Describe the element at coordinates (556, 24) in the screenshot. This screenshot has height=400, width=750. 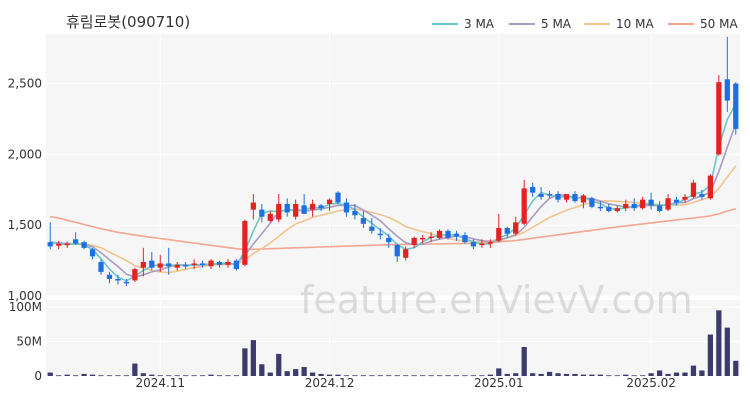
I see `legend-label: 5 MA` at that location.